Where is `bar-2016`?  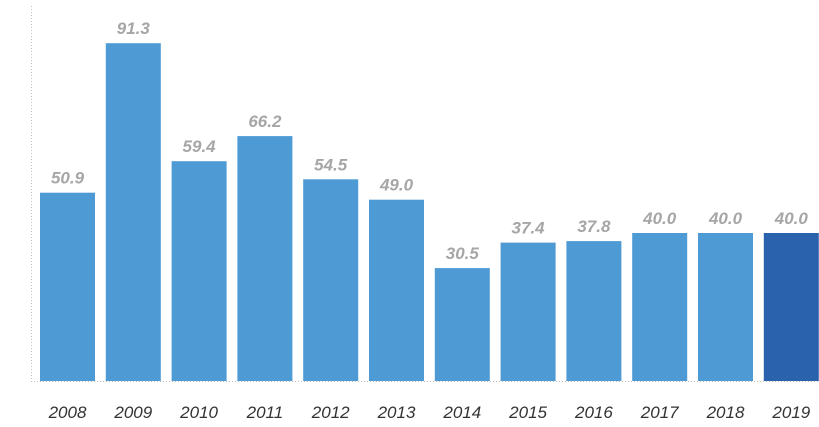
bar-2016 is located at coordinates (594, 311).